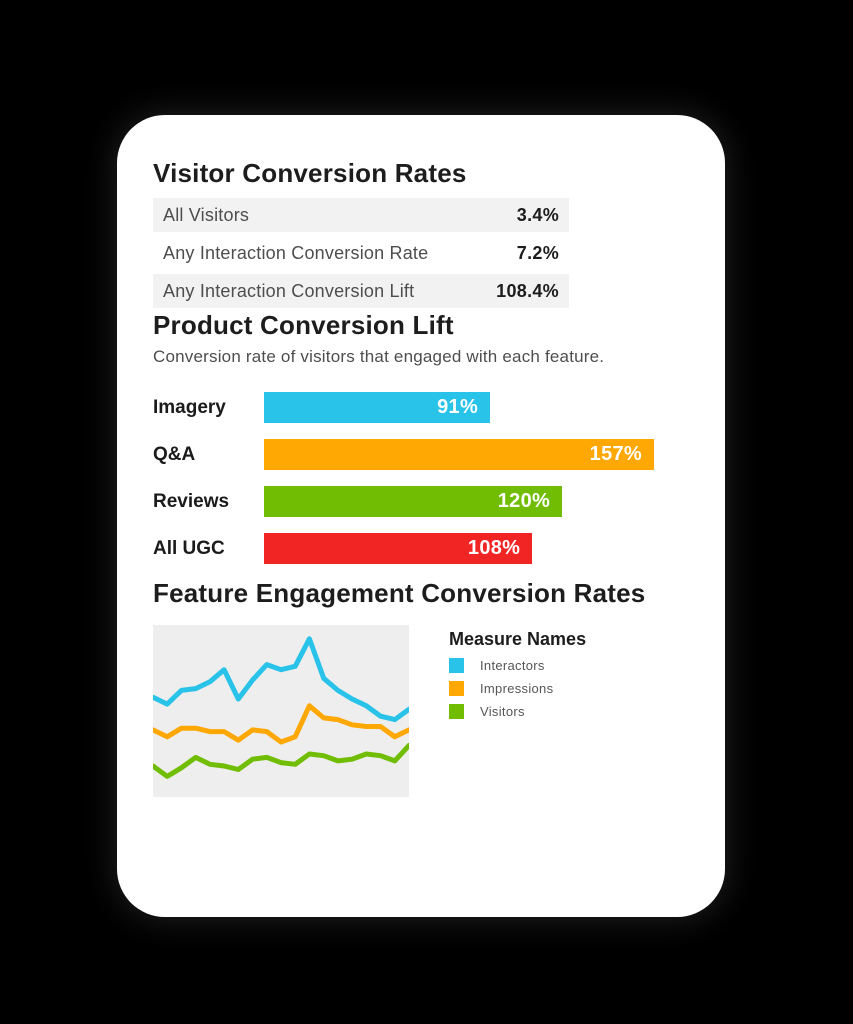 Image resolution: width=853 pixels, height=1024 pixels. I want to click on product-lift-bar-chart: Imagery 91% Q&A 157% Reviews 120% All UGC 108%, so click(421, 478).